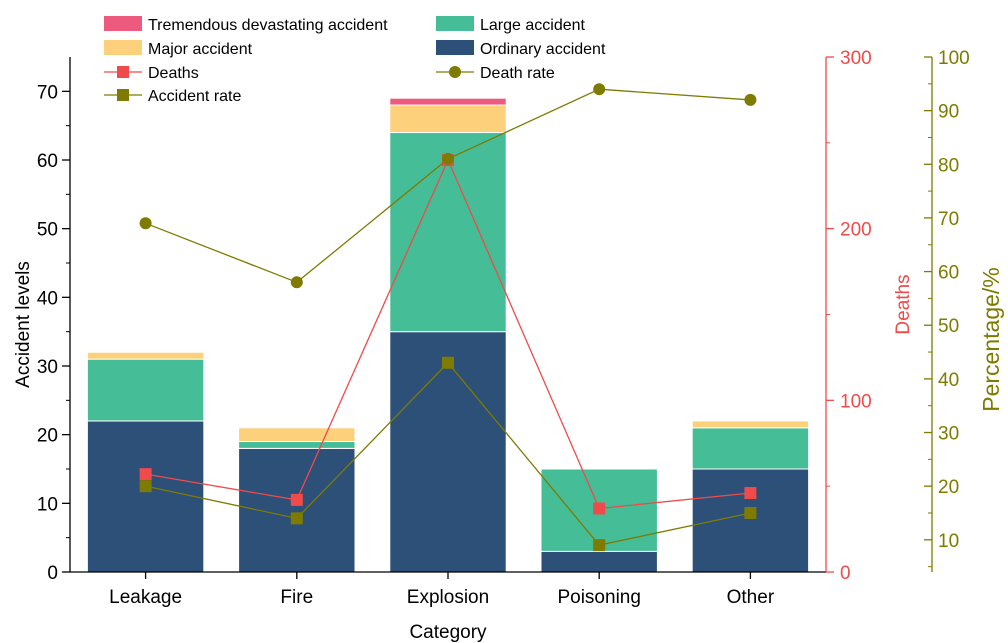 This screenshot has height=643, width=1008. What do you see at coordinates (948, 434) in the screenshot?
I see `percentage-axis-tick-label: 30` at bounding box center [948, 434].